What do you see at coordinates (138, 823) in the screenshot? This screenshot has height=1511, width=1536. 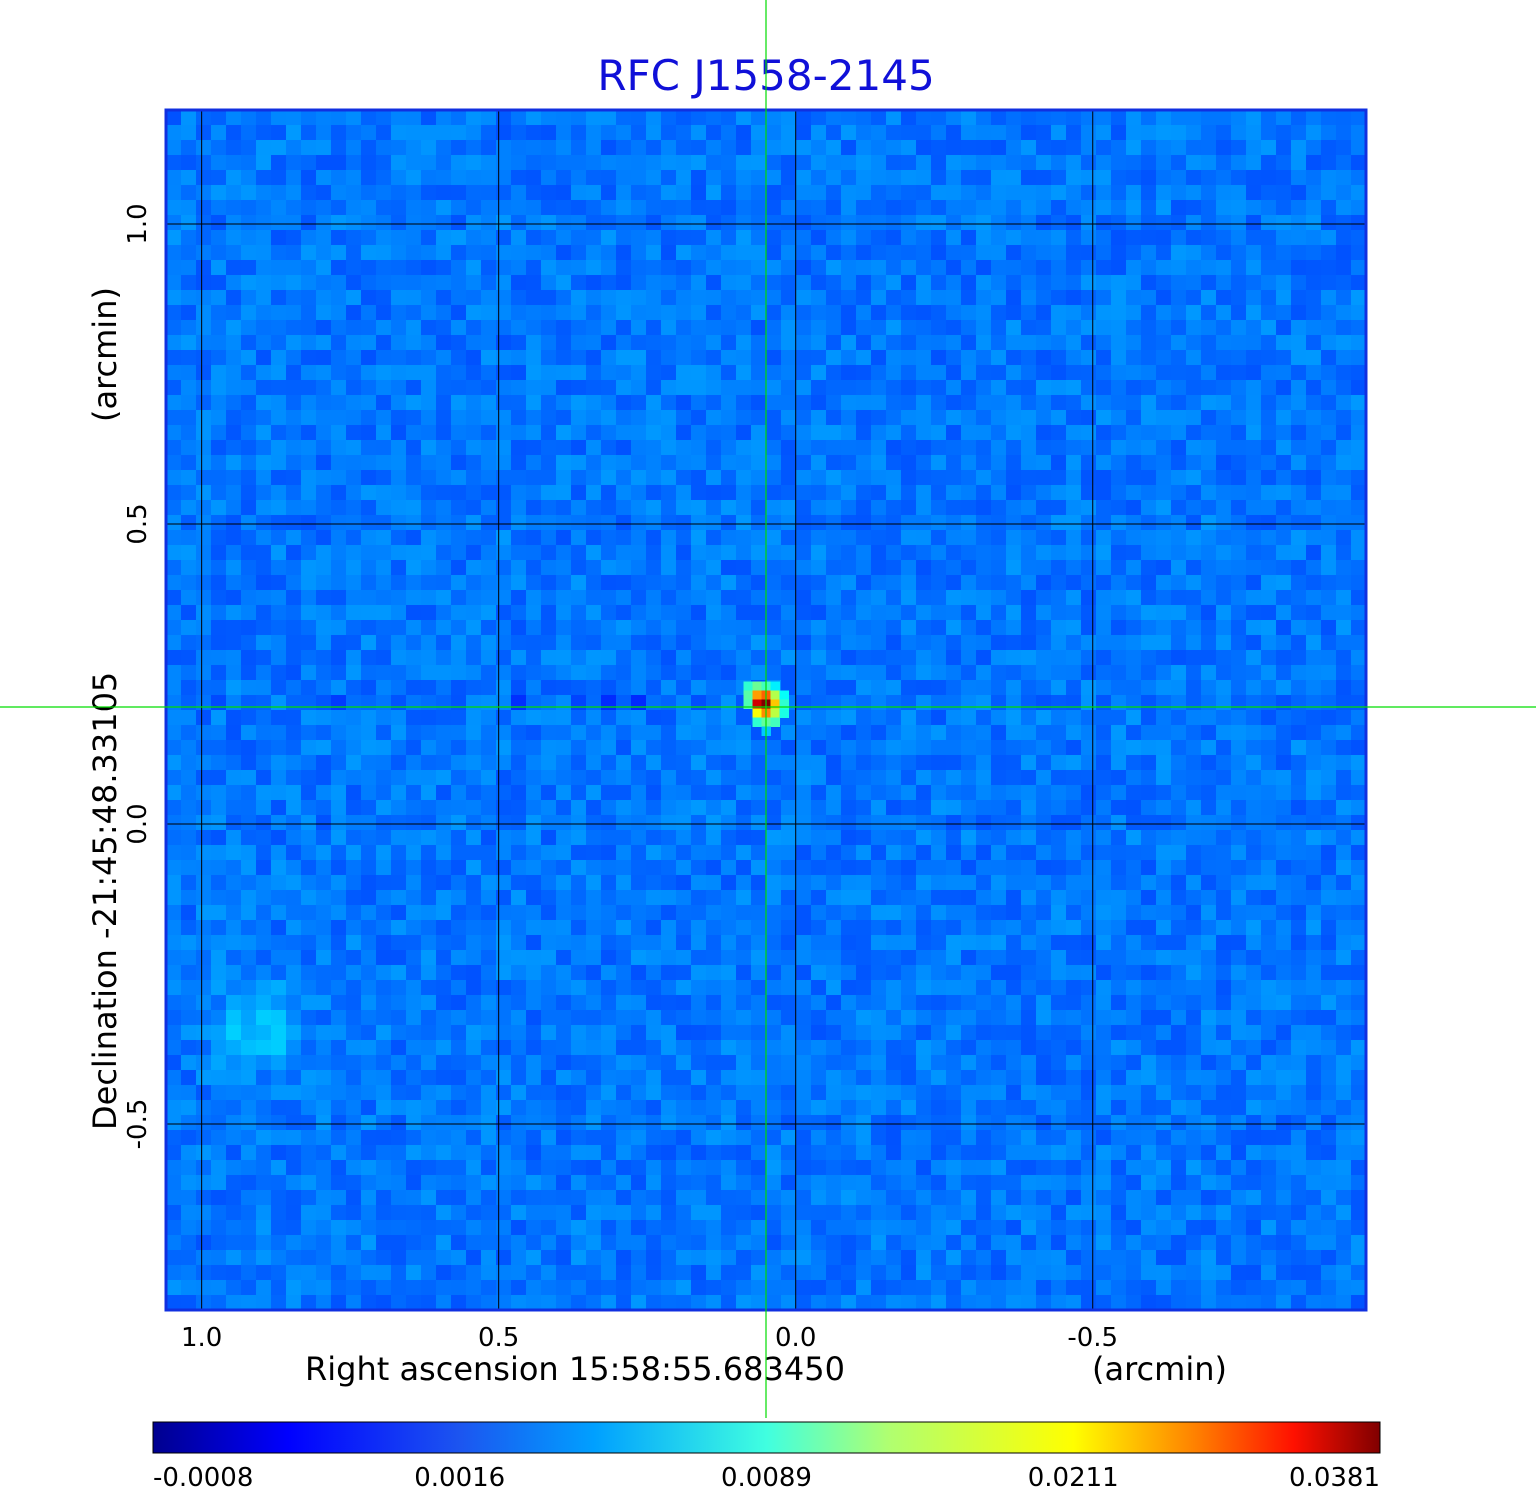 I see `y-tick-label: 0.0` at bounding box center [138, 823].